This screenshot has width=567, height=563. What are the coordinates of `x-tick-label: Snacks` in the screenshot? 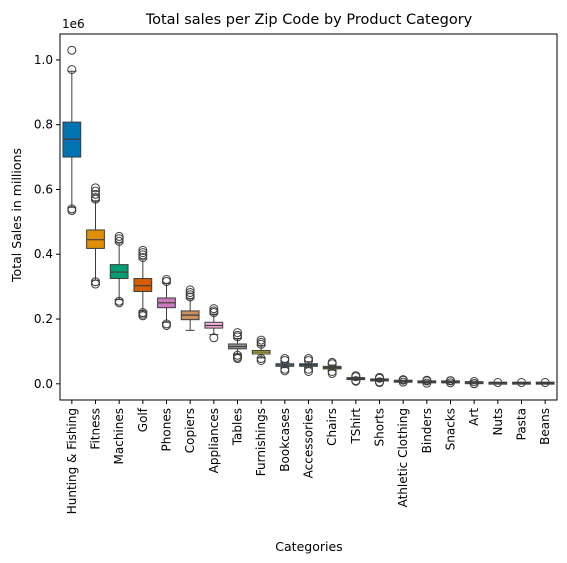 It's located at (451, 429).